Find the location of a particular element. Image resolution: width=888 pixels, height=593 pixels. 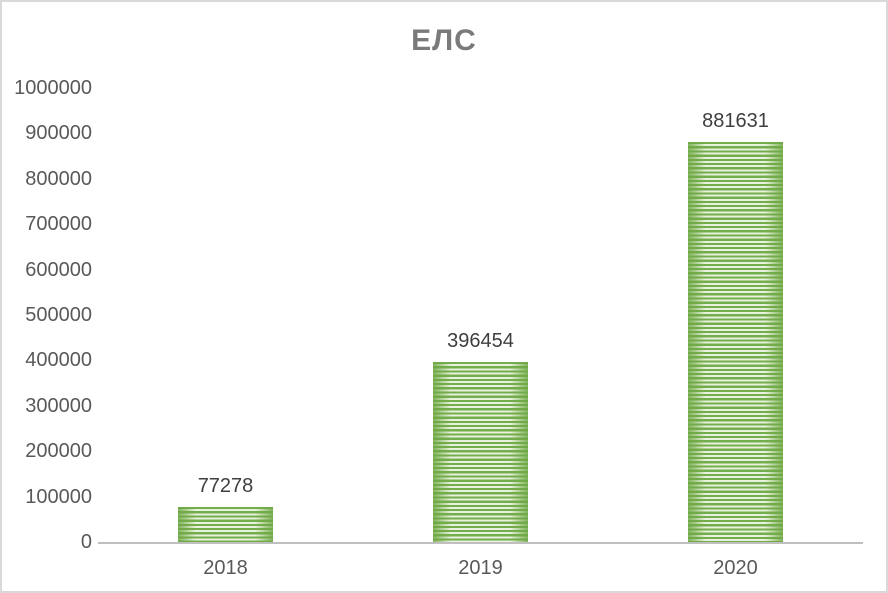

chart-title: ЕЛС is located at coordinates (444, 40).